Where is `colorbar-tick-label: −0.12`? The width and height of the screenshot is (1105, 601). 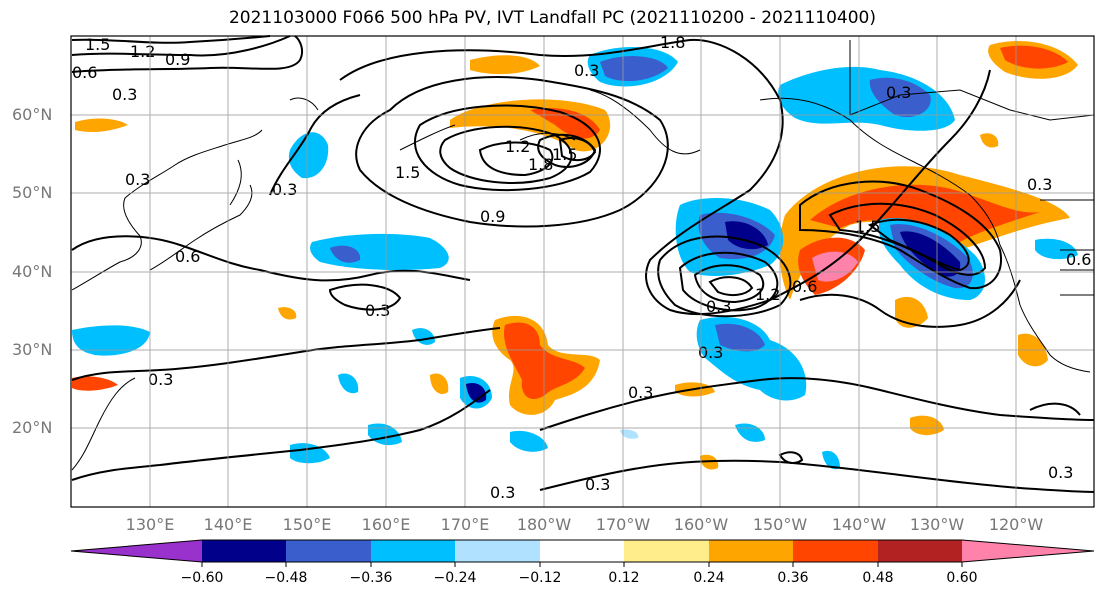 colorbar-tick-label: −0.12 is located at coordinates (540, 578).